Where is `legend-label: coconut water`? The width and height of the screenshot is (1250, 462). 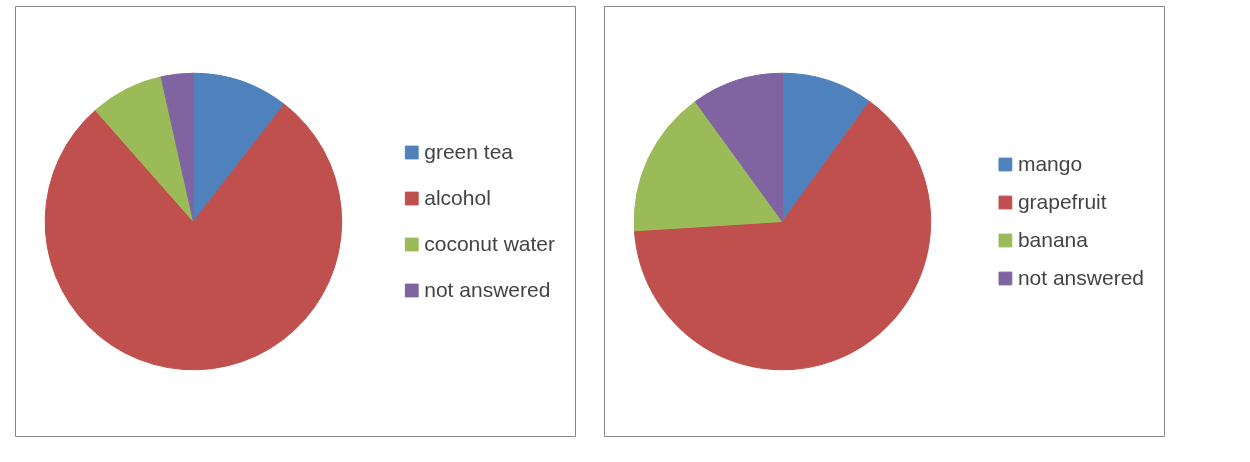
legend-label: coconut water is located at coordinates (489, 244).